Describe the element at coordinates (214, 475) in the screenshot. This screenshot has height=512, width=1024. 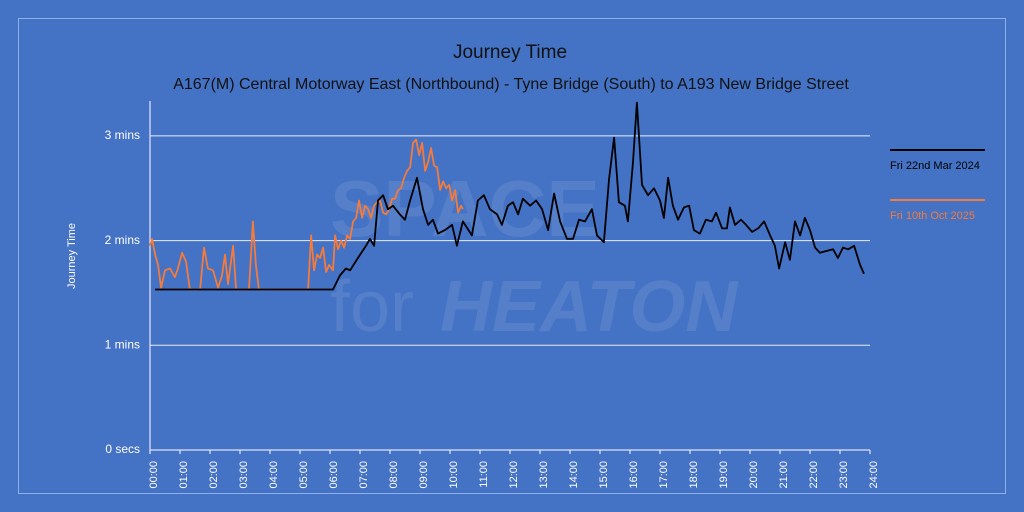
I see `x-tick-label: 02:00` at that location.